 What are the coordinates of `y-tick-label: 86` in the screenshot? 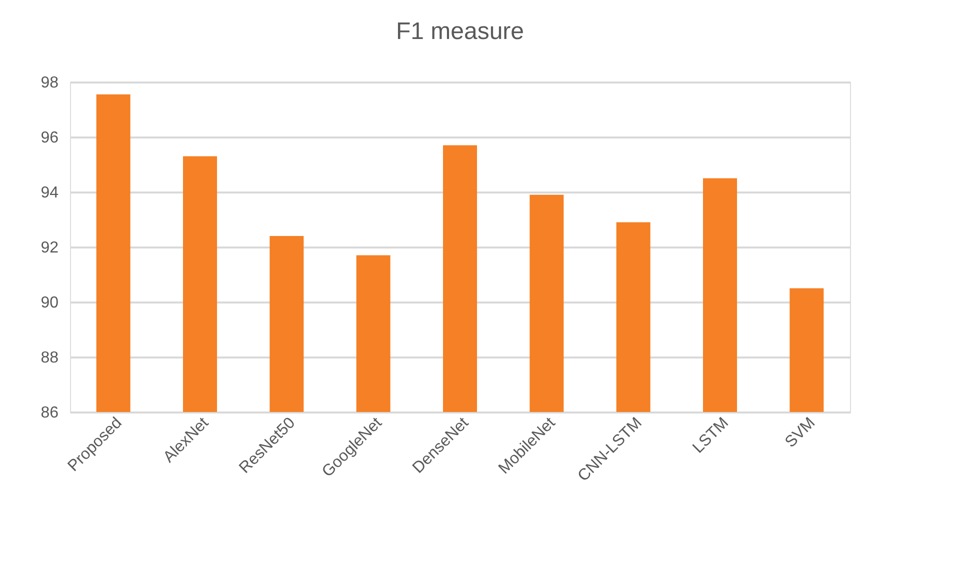 It's located at (49, 413).